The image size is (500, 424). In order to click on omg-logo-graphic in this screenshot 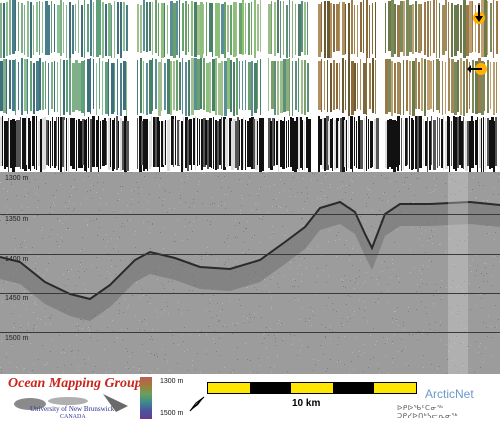, I will do `click(71, 403)`.